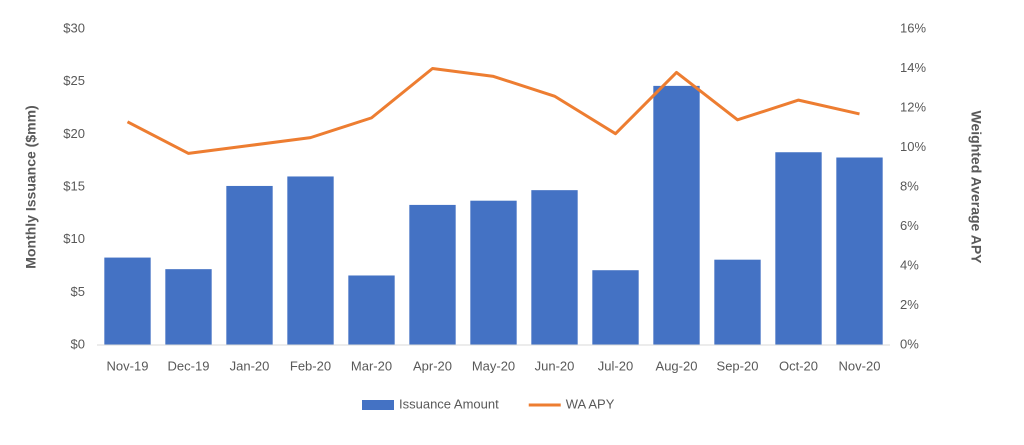  Describe the element at coordinates (909, 225) in the screenshot. I see `y2-tick-label: 6%` at that location.